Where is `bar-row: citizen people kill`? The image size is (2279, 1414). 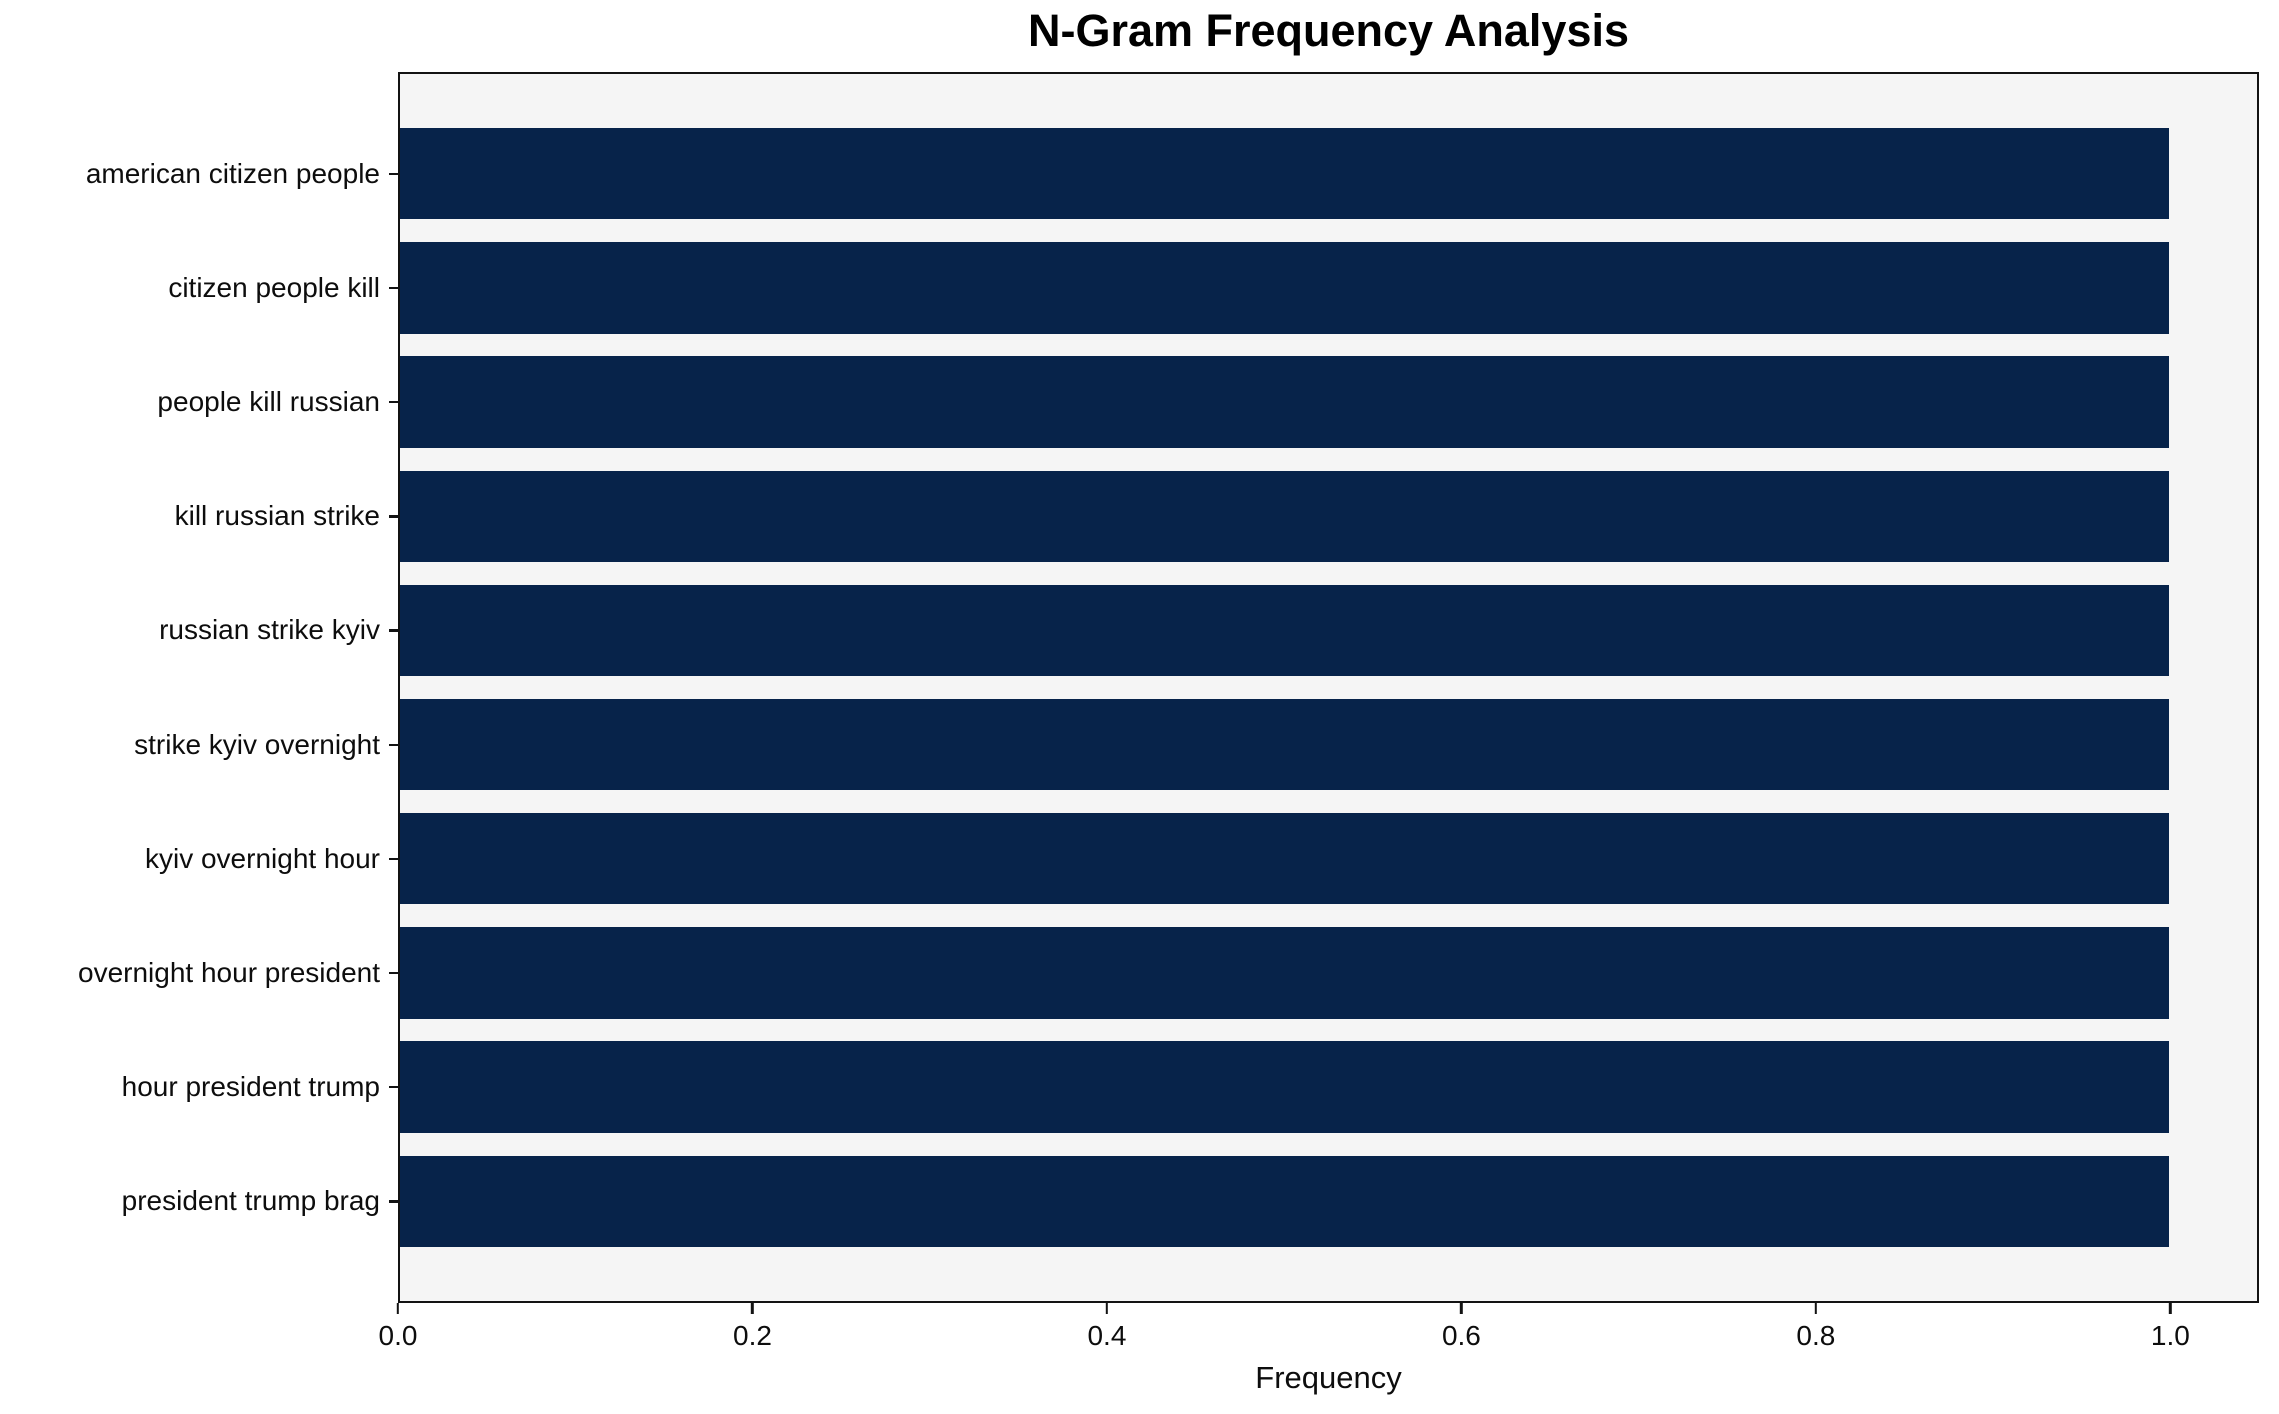 bar-row: citizen people kill is located at coordinates (1212, 288).